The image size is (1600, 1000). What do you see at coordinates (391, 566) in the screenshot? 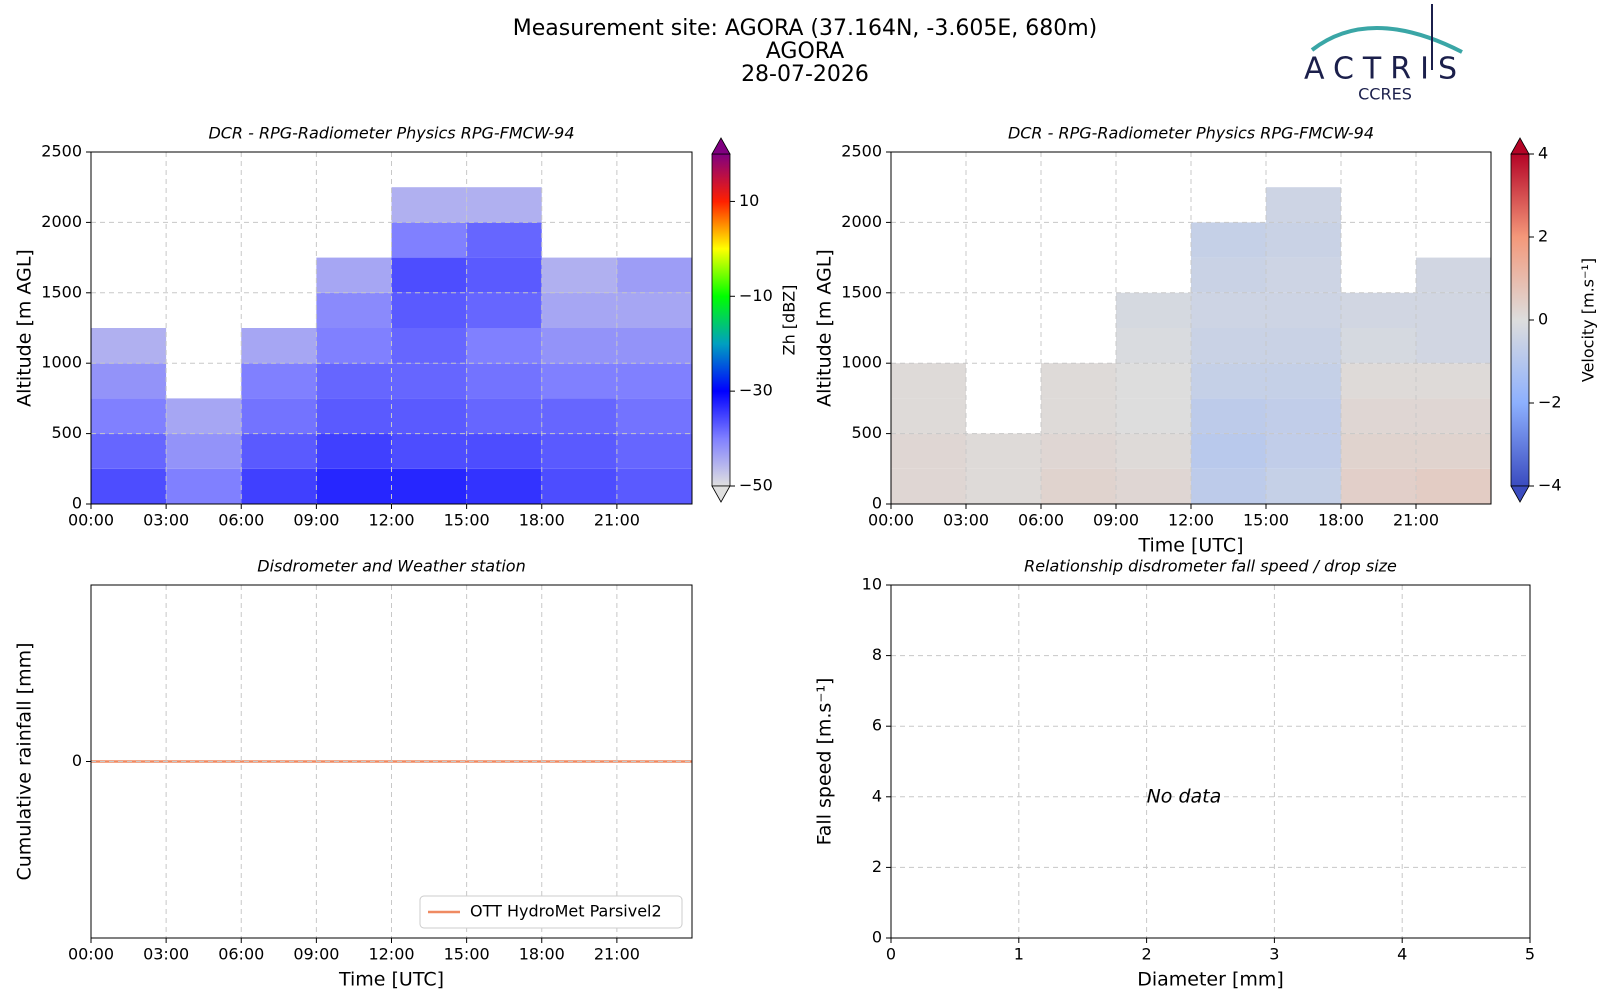
I see `panel-title: Disdrometer and Weather station` at bounding box center [391, 566].